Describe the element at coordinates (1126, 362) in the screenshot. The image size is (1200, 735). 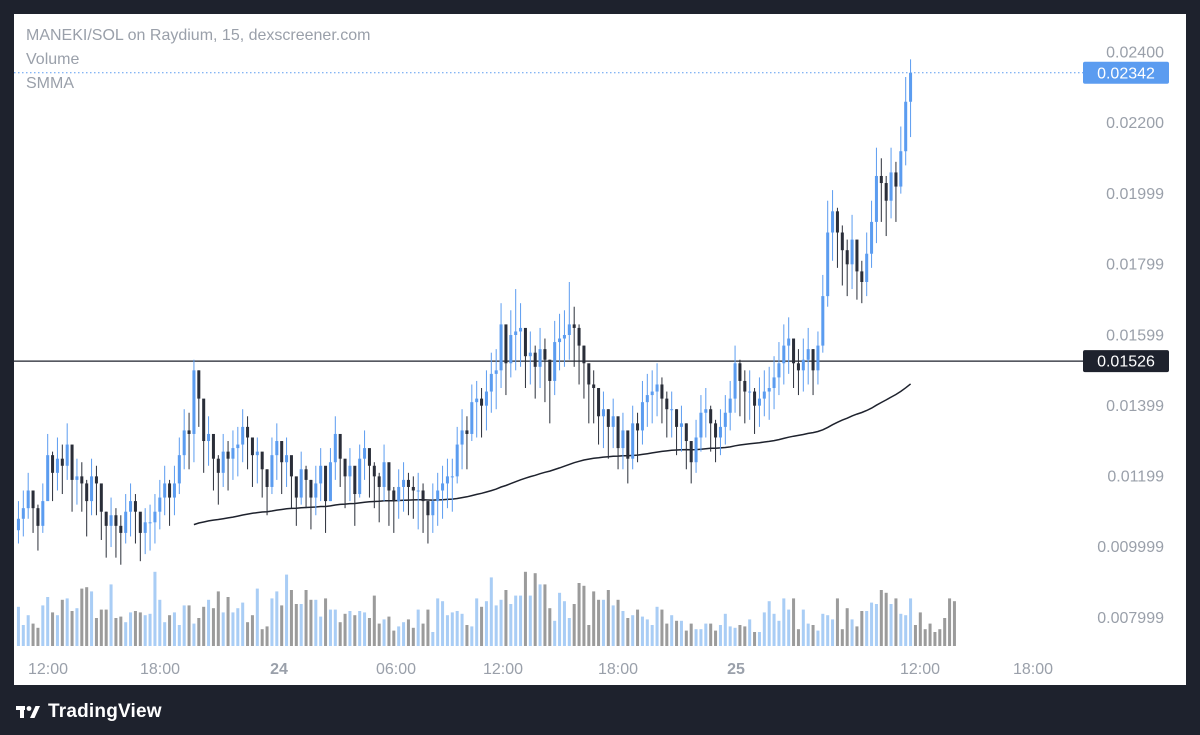
I see `horizontal-line-label-text: 0.01526` at that location.